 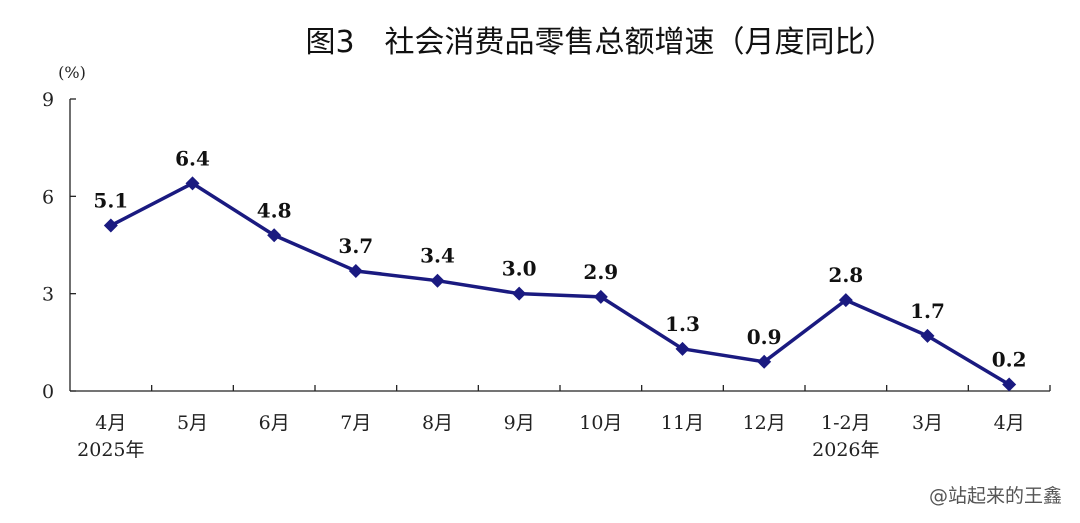 I want to click on x-year-label: 2025年, so click(x=110, y=450).